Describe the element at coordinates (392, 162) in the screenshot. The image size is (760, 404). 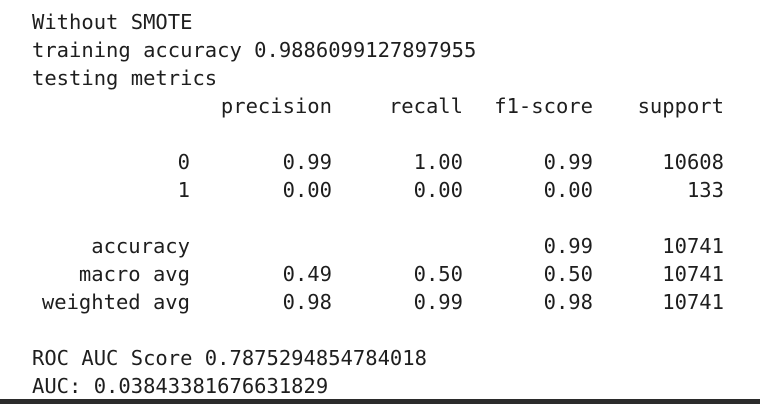
I see `report-row-class-0: 0 0.99 1.00 0.99 10608` at that location.